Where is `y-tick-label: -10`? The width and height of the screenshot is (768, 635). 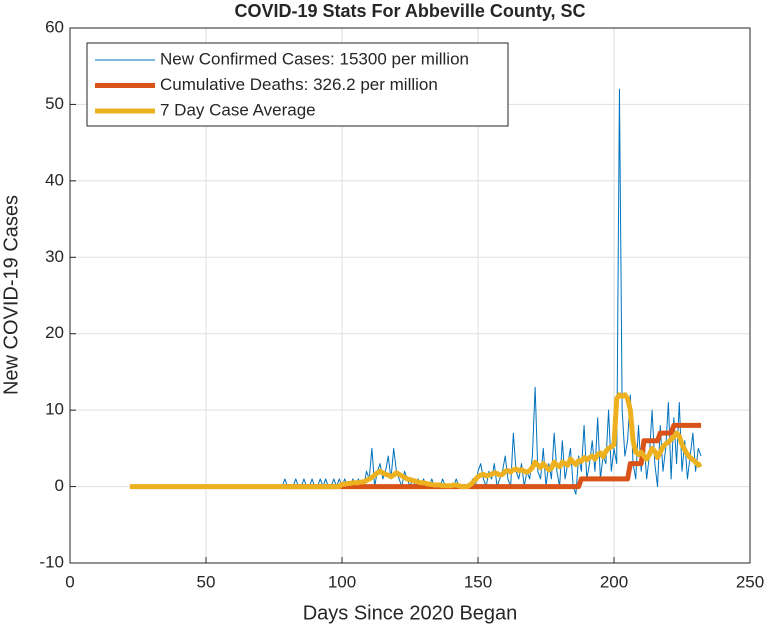
y-tick-label: -10 is located at coordinates (51, 561).